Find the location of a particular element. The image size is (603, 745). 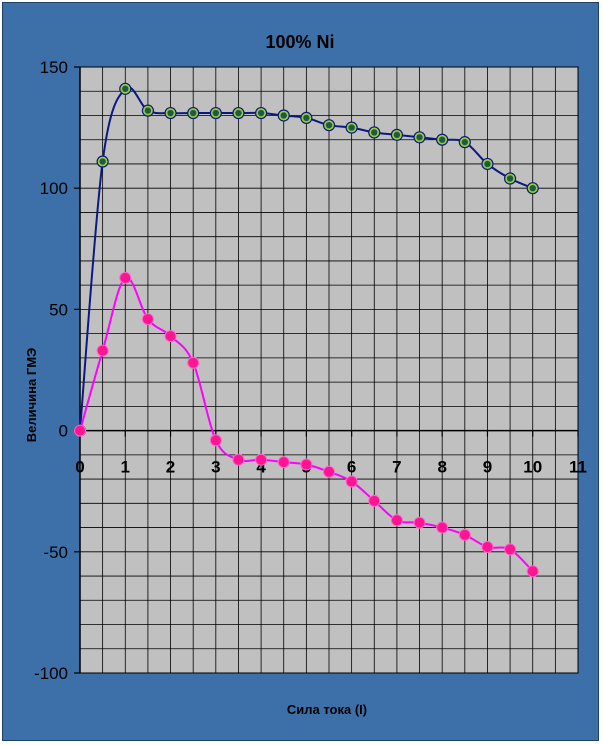

x-tick-label: 4 is located at coordinates (261, 467).